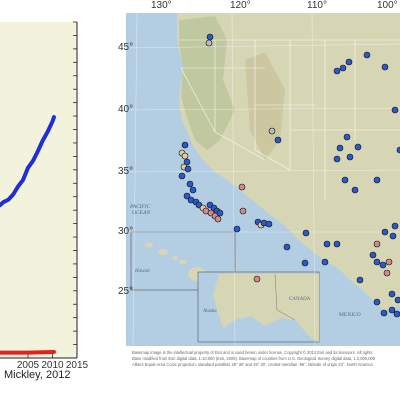  What do you see at coordinates (77, 365) in the screenshot?
I see `x-tick-label: 2015` at bounding box center [77, 365].